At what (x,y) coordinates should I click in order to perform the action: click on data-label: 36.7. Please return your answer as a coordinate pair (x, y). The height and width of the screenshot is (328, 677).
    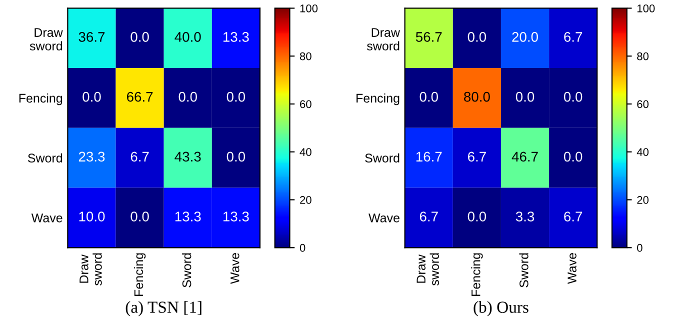
    Looking at the image, I should click on (91, 37).